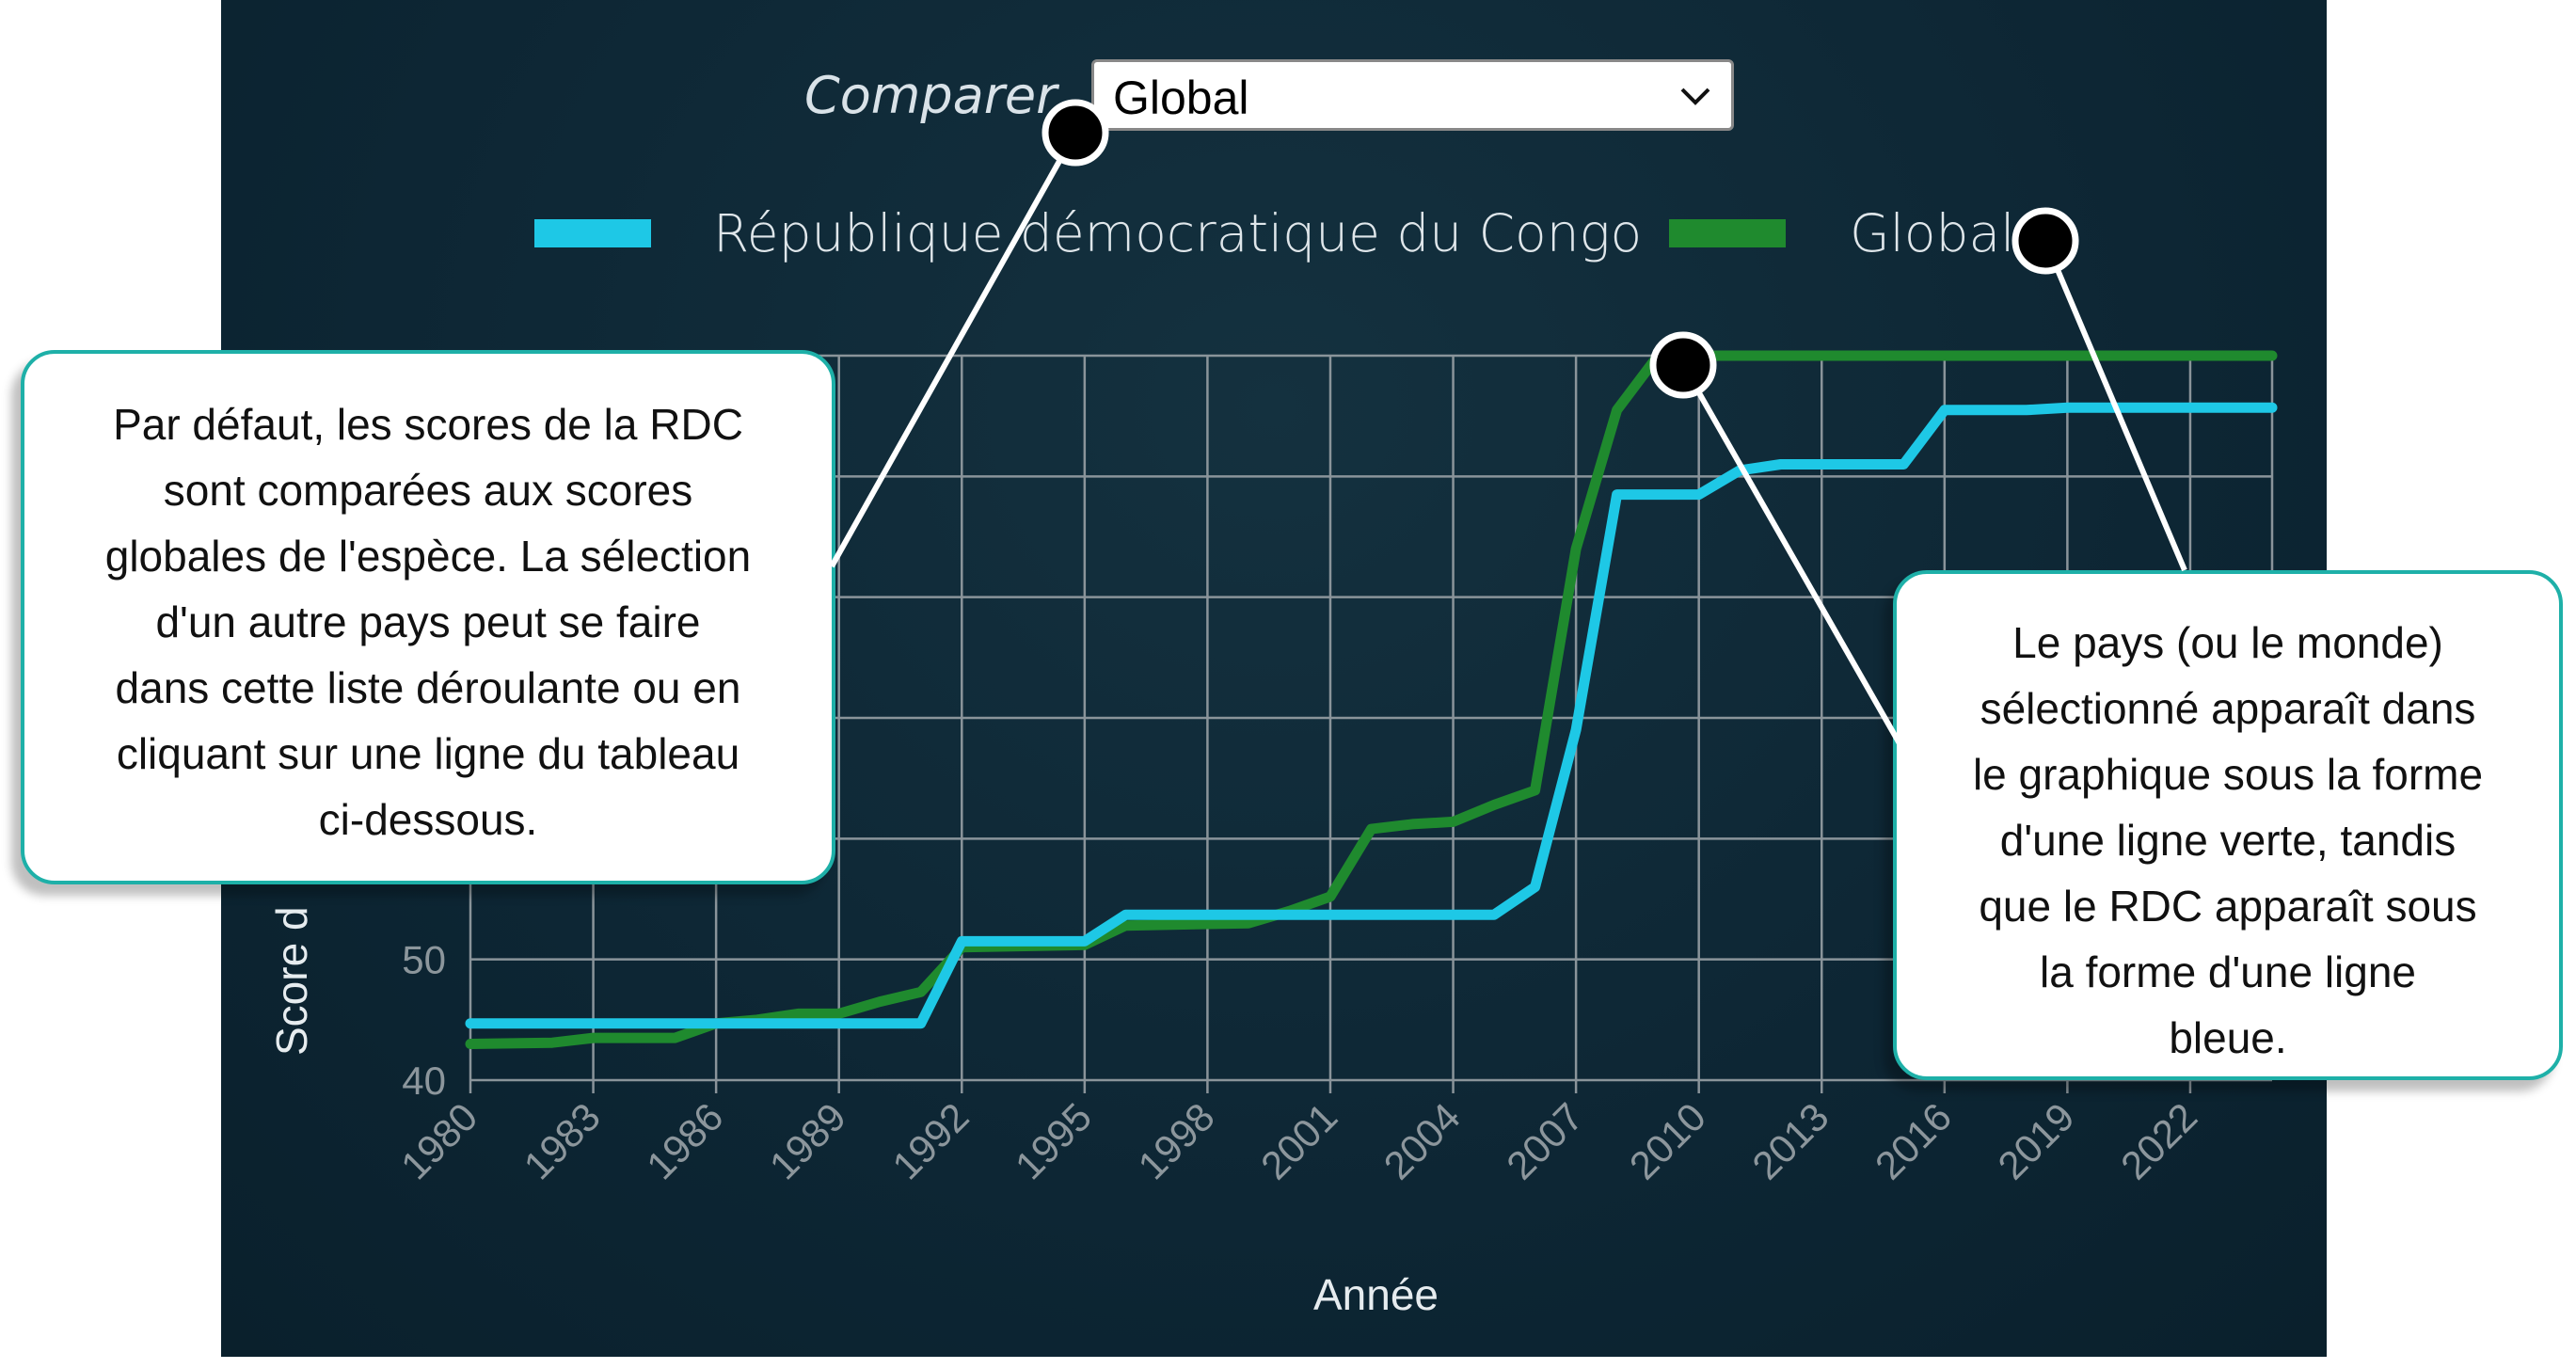  What do you see at coordinates (424, 960) in the screenshot?
I see `y-tick-label: 50` at bounding box center [424, 960].